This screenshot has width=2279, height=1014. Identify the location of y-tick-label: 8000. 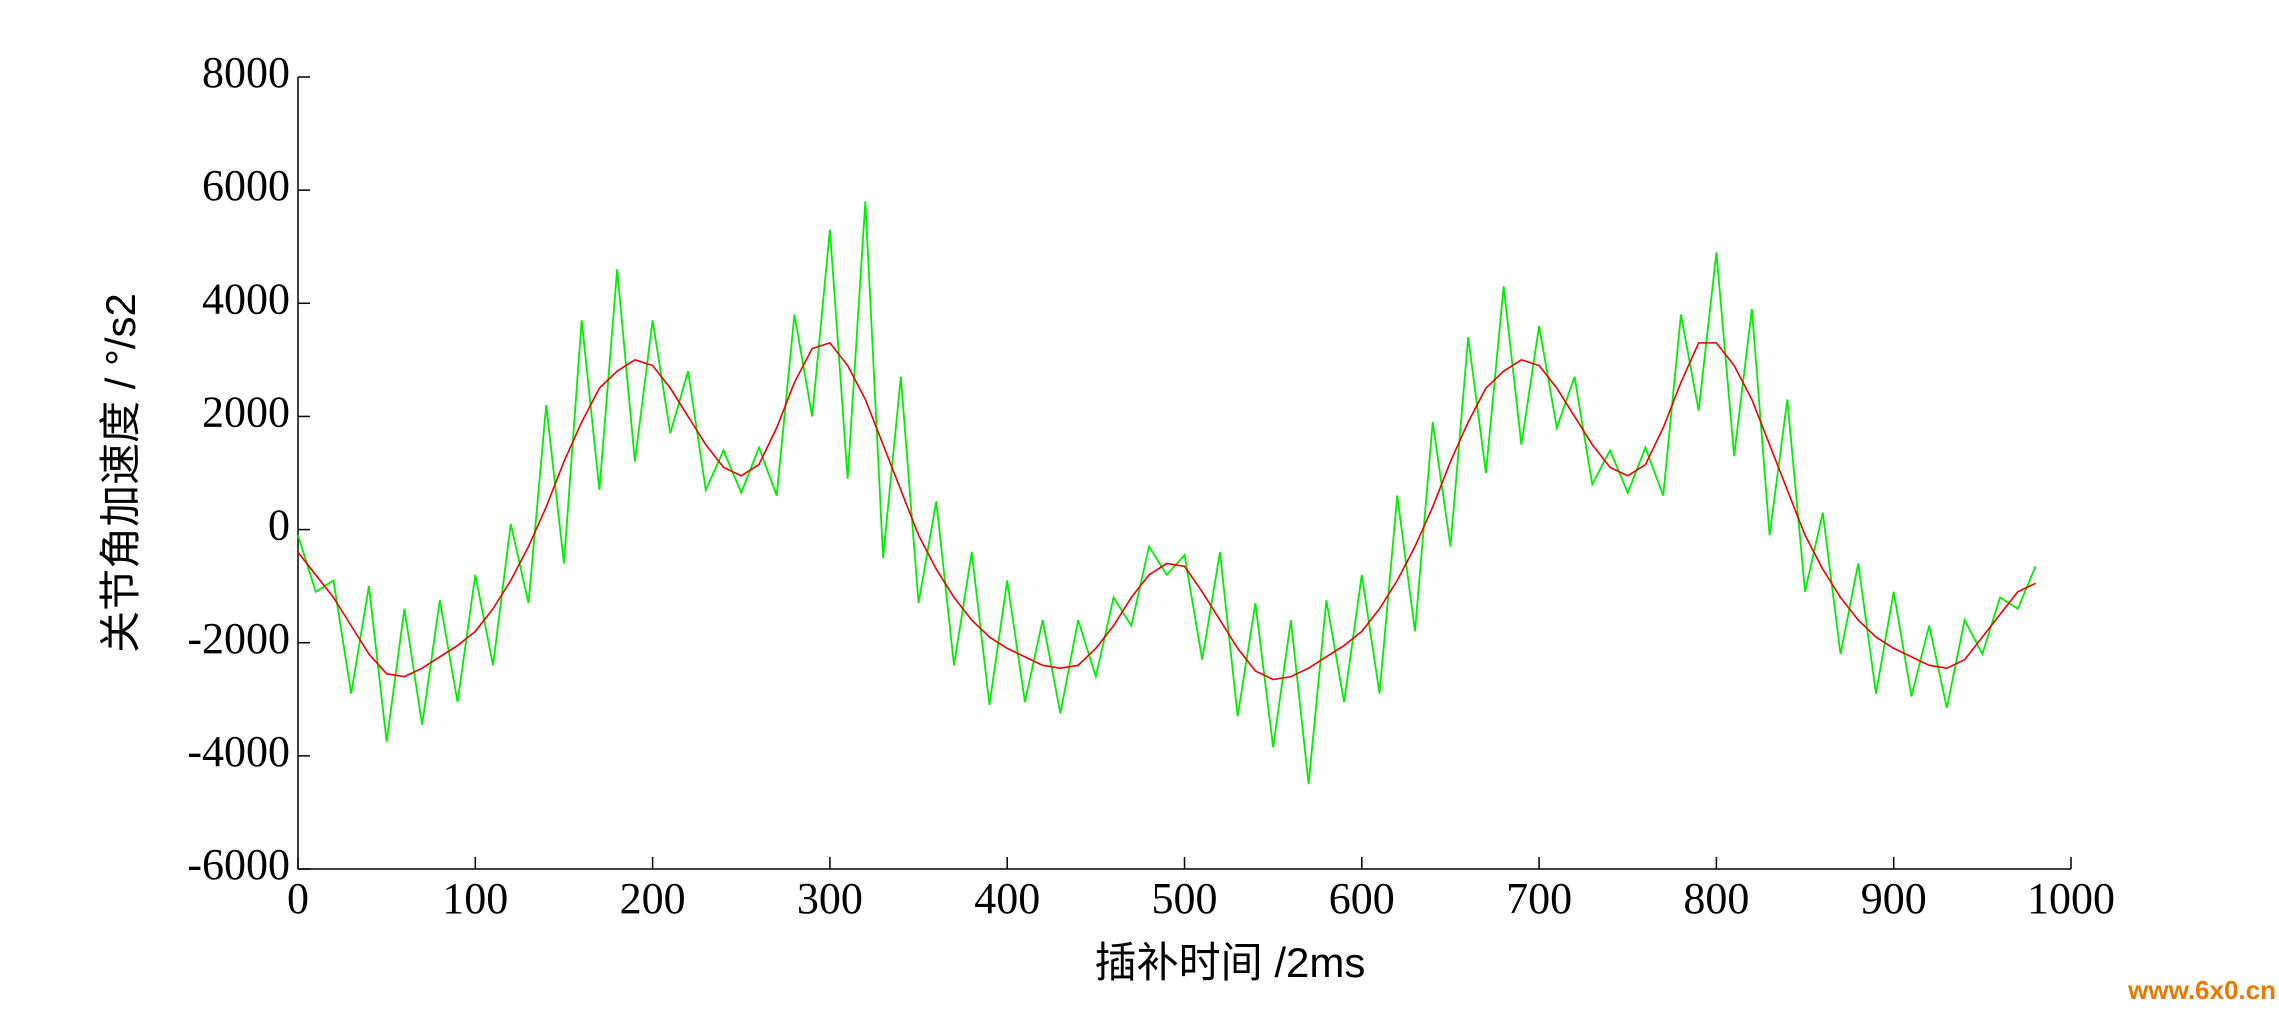
(246, 72).